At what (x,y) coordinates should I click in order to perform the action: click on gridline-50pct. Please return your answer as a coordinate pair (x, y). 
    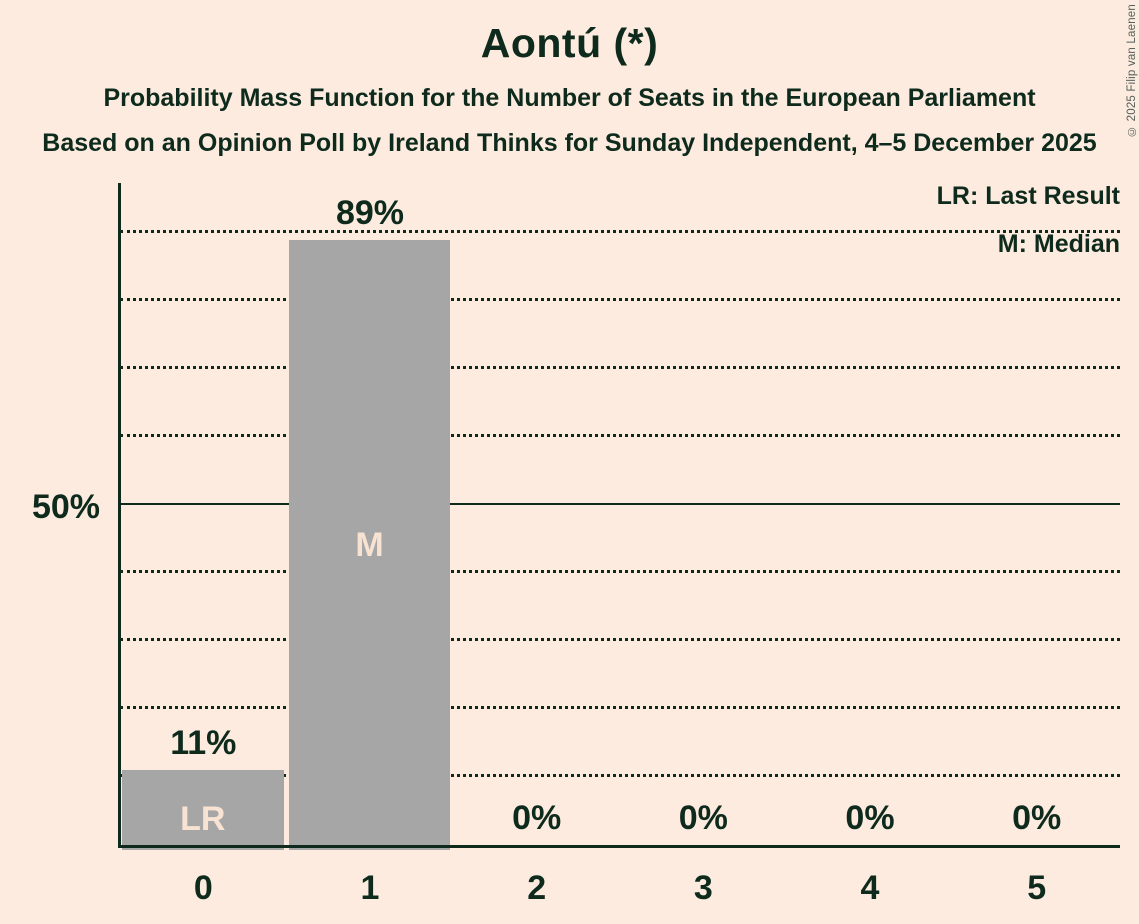
    Looking at the image, I should click on (620, 504).